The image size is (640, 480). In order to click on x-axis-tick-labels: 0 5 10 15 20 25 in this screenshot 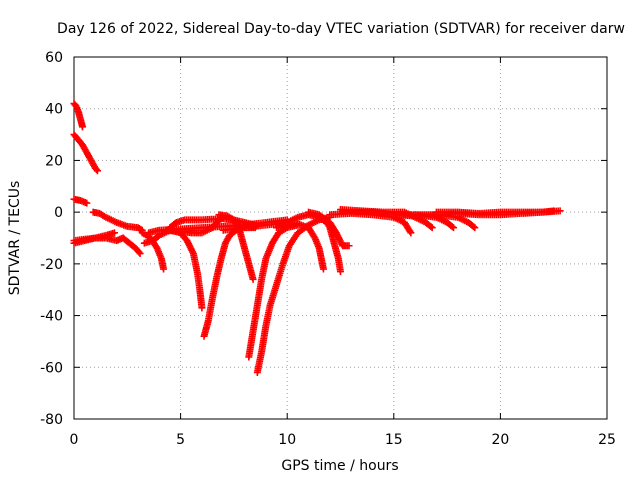, I will do `click(343, 440)`.